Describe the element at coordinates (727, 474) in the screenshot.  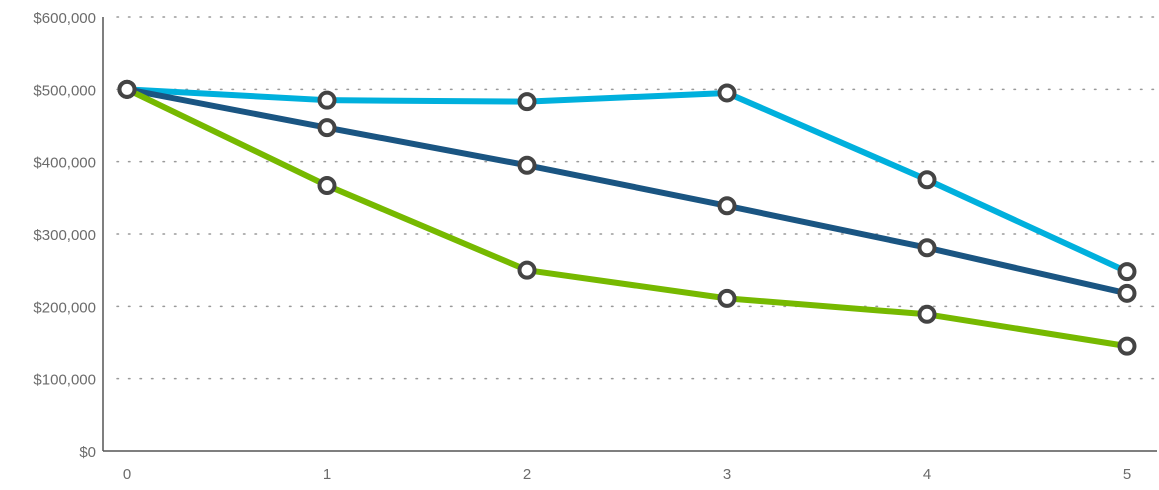
I see `x-tick-label: 3` at that location.